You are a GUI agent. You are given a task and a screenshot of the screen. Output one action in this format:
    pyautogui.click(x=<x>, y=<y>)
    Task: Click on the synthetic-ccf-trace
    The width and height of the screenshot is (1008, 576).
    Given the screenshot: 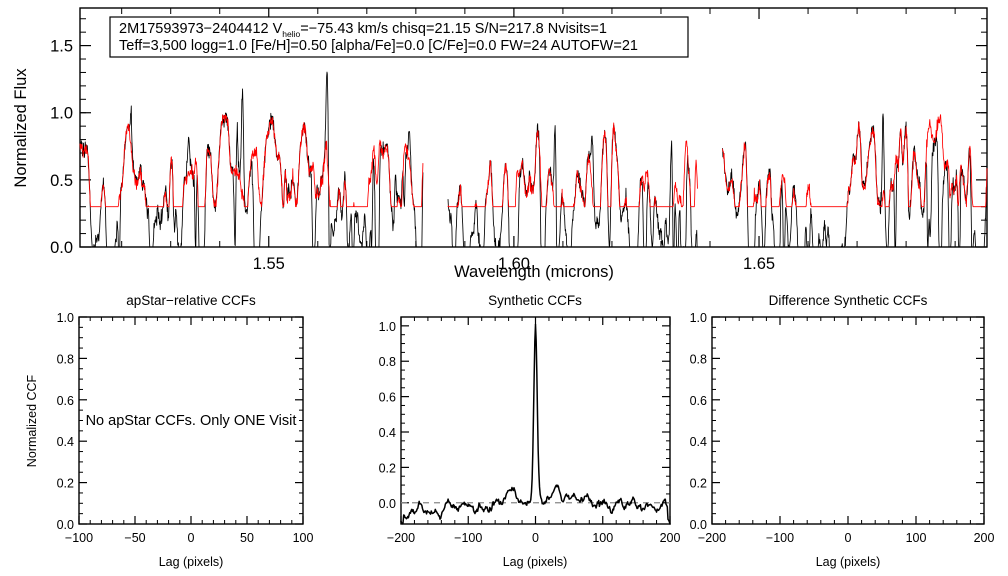 What is the action you would take?
    pyautogui.click(x=535, y=424)
    